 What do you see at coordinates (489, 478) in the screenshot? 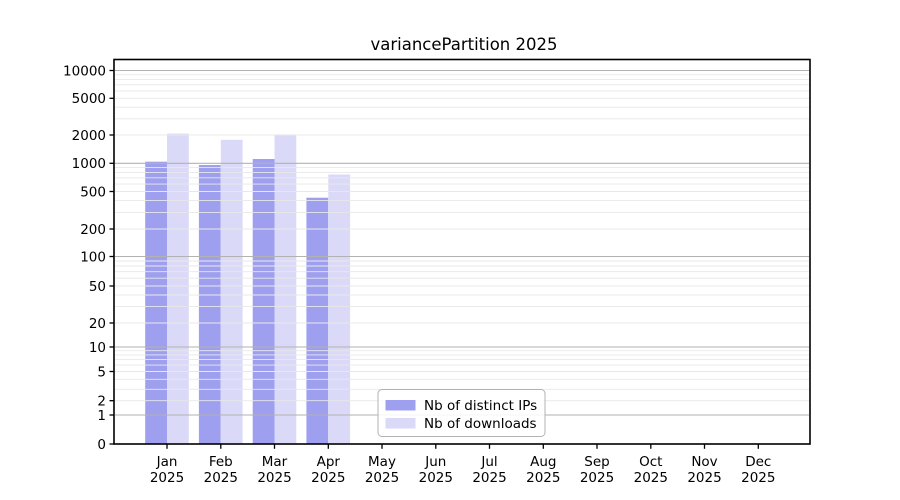
I see `x-tick-year-jul: 2025` at bounding box center [489, 478].